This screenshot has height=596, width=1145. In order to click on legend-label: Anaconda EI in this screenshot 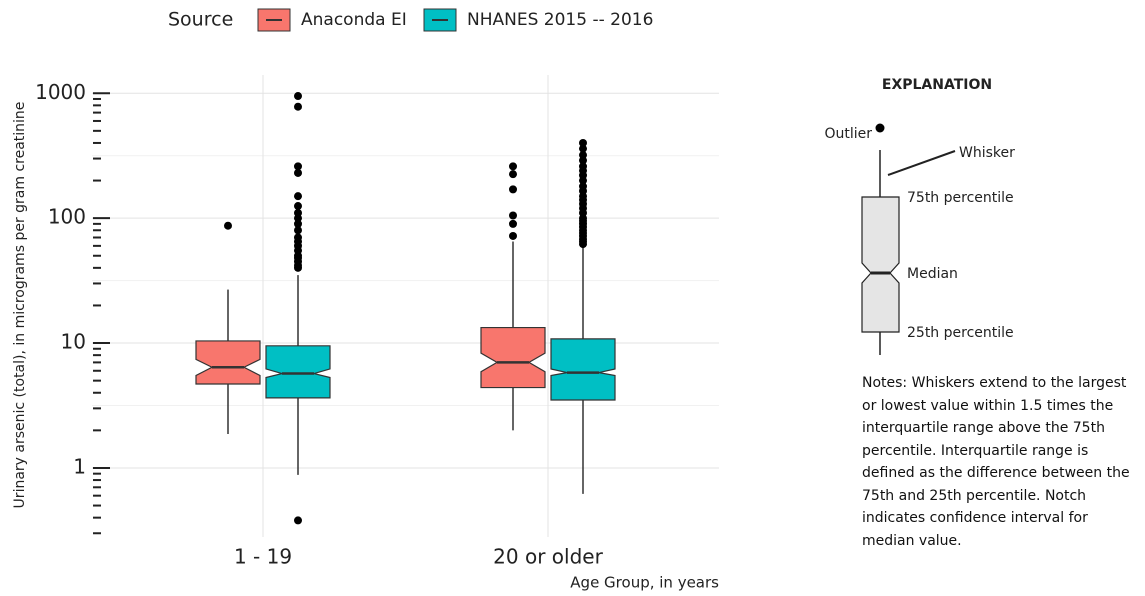, I will do `click(354, 20)`.